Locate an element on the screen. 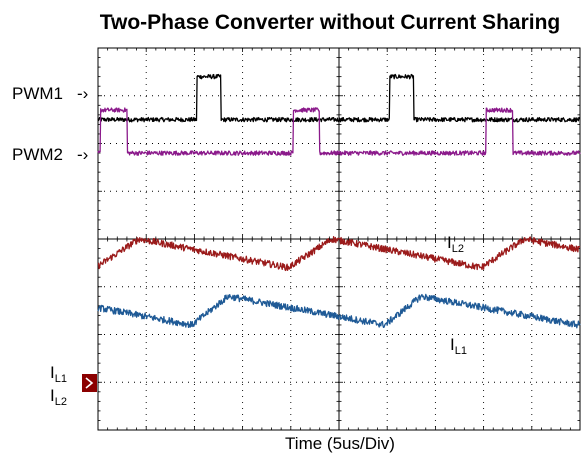 The width and height of the screenshot is (584, 466). pwm1-label: PWM1 is located at coordinates (37, 93).